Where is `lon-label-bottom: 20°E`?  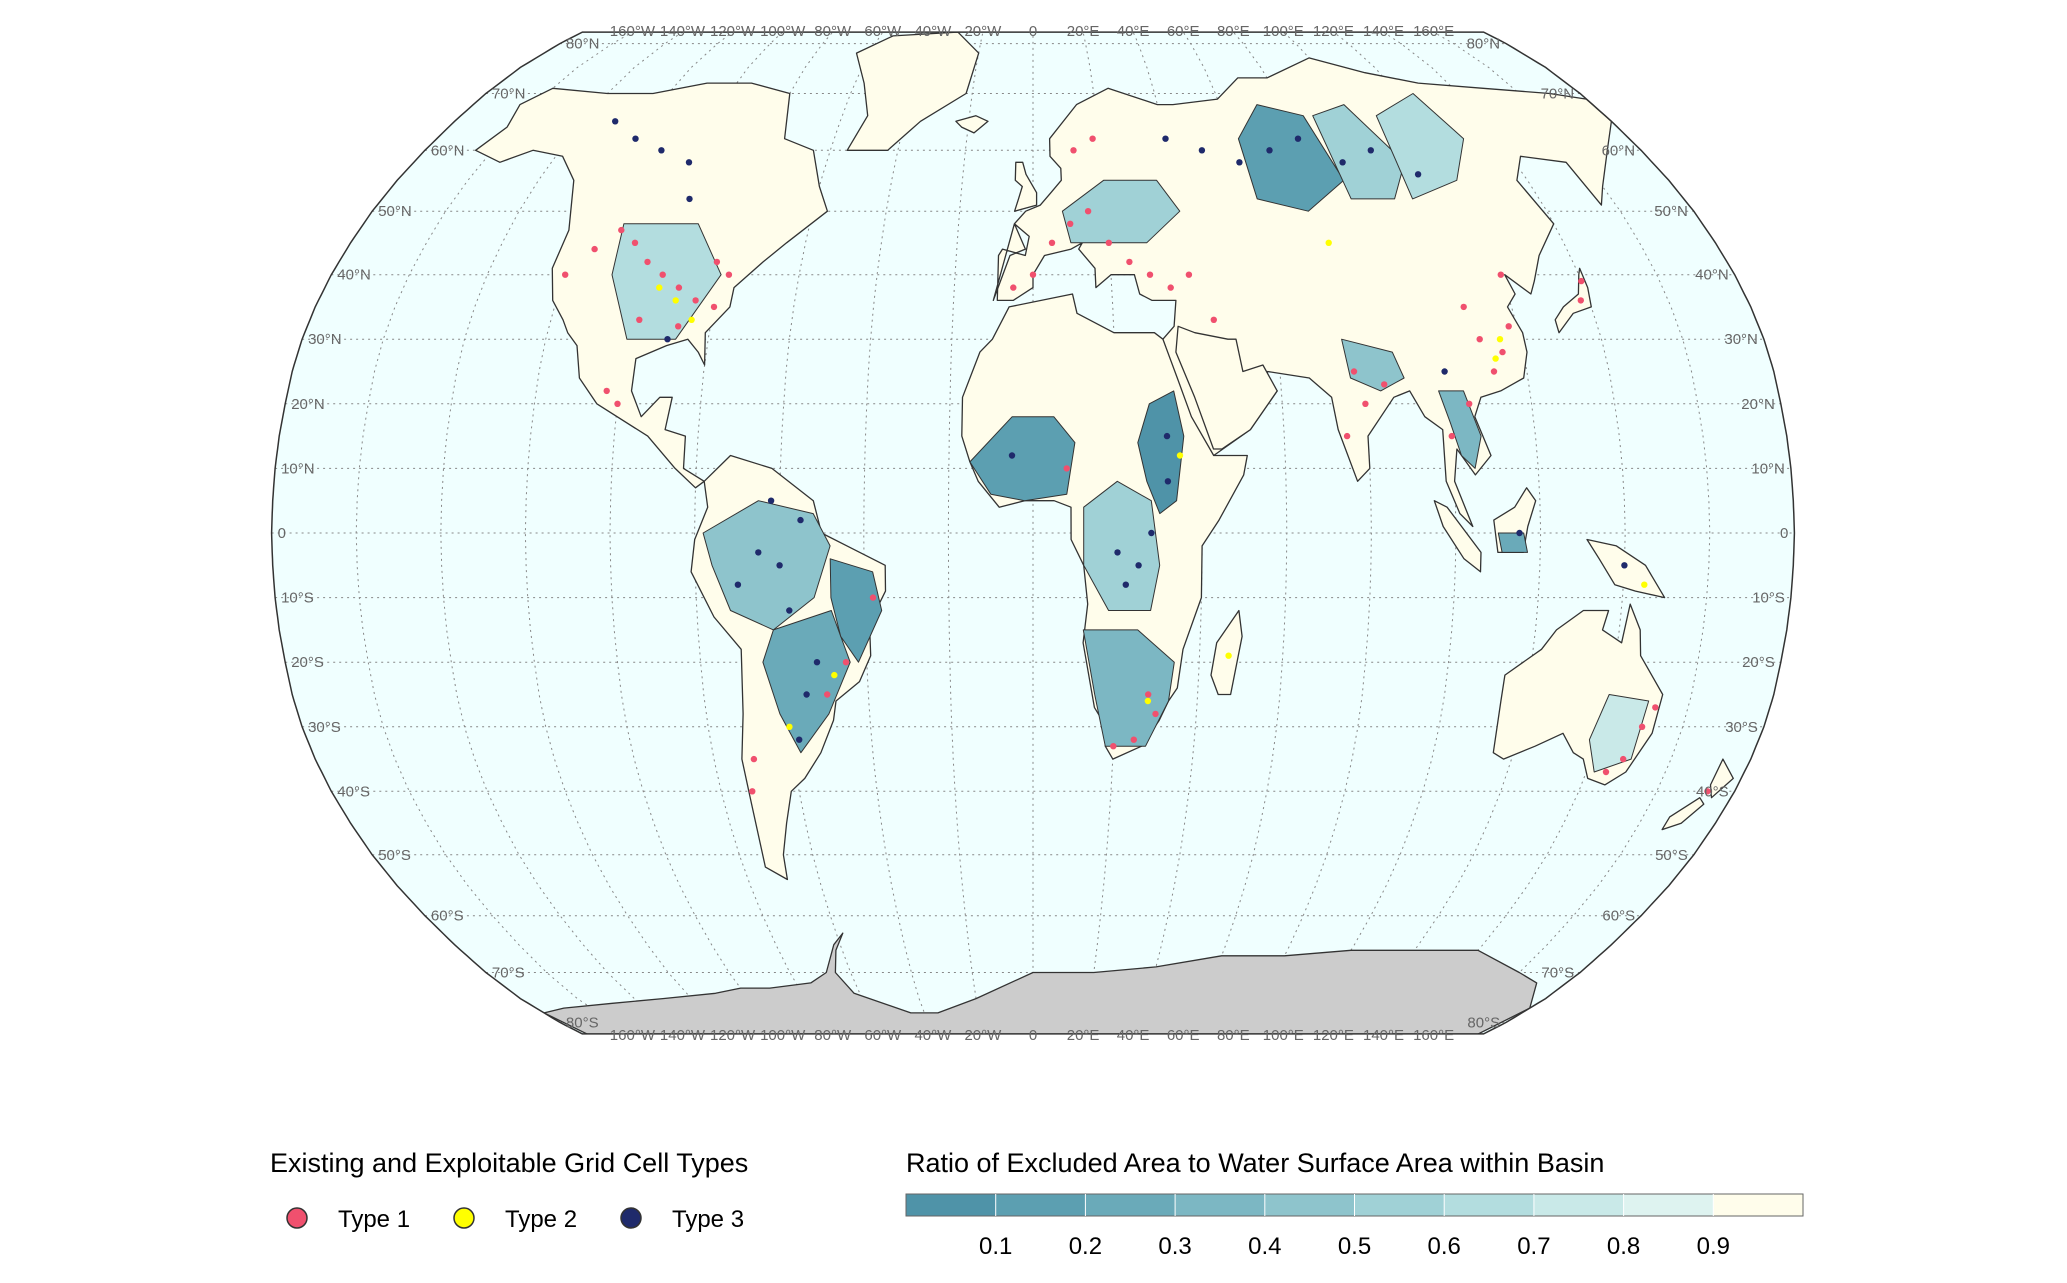 lon-label-bottom: 20°E is located at coordinates (1083, 1035).